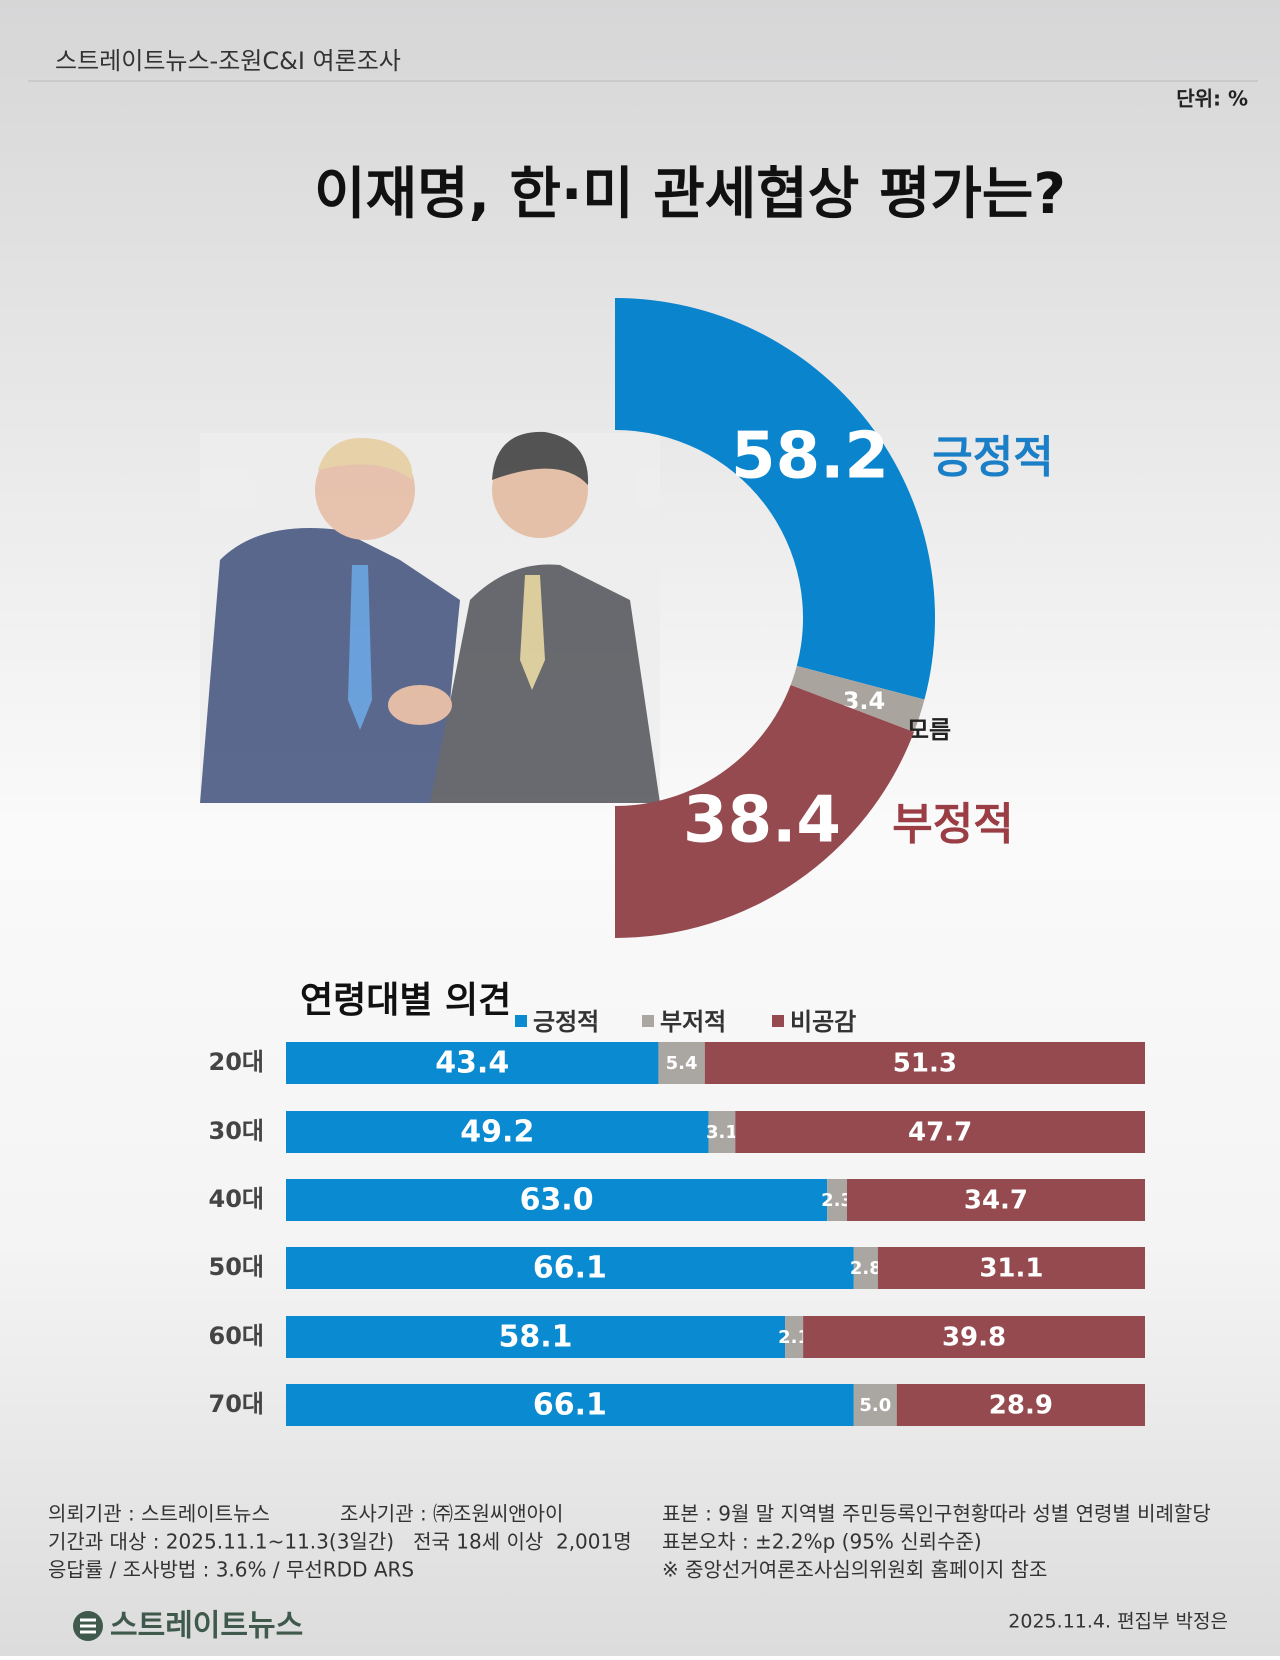  I want to click on data-label: 63.0, so click(557, 1200).